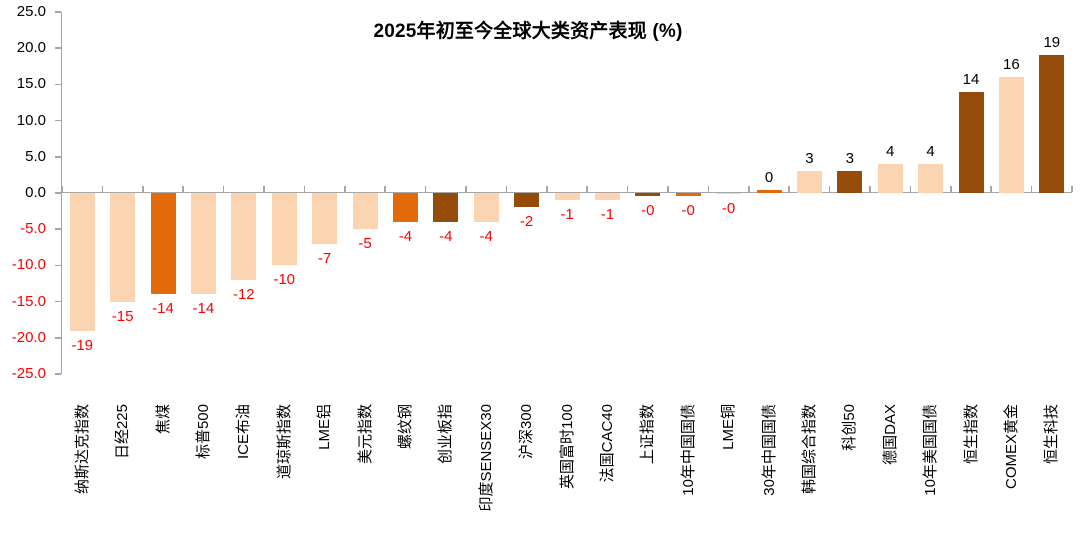 The height and width of the screenshot is (544, 1080). What do you see at coordinates (122, 316) in the screenshot?
I see `bar-value-label: -15` at bounding box center [122, 316].